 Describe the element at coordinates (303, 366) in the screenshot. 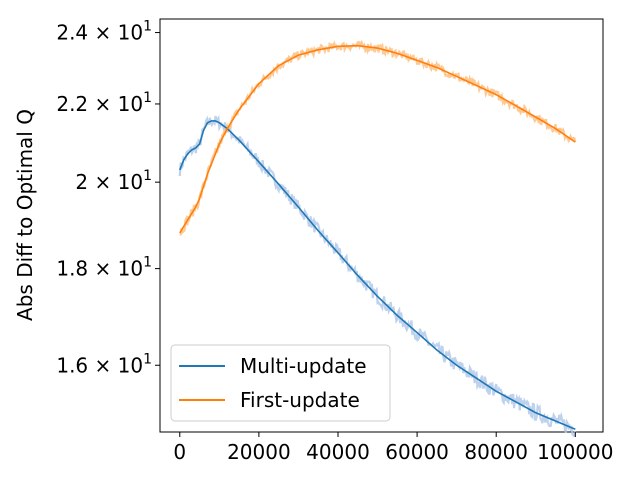

I see `legend-label-1: Multi-update` at that location.